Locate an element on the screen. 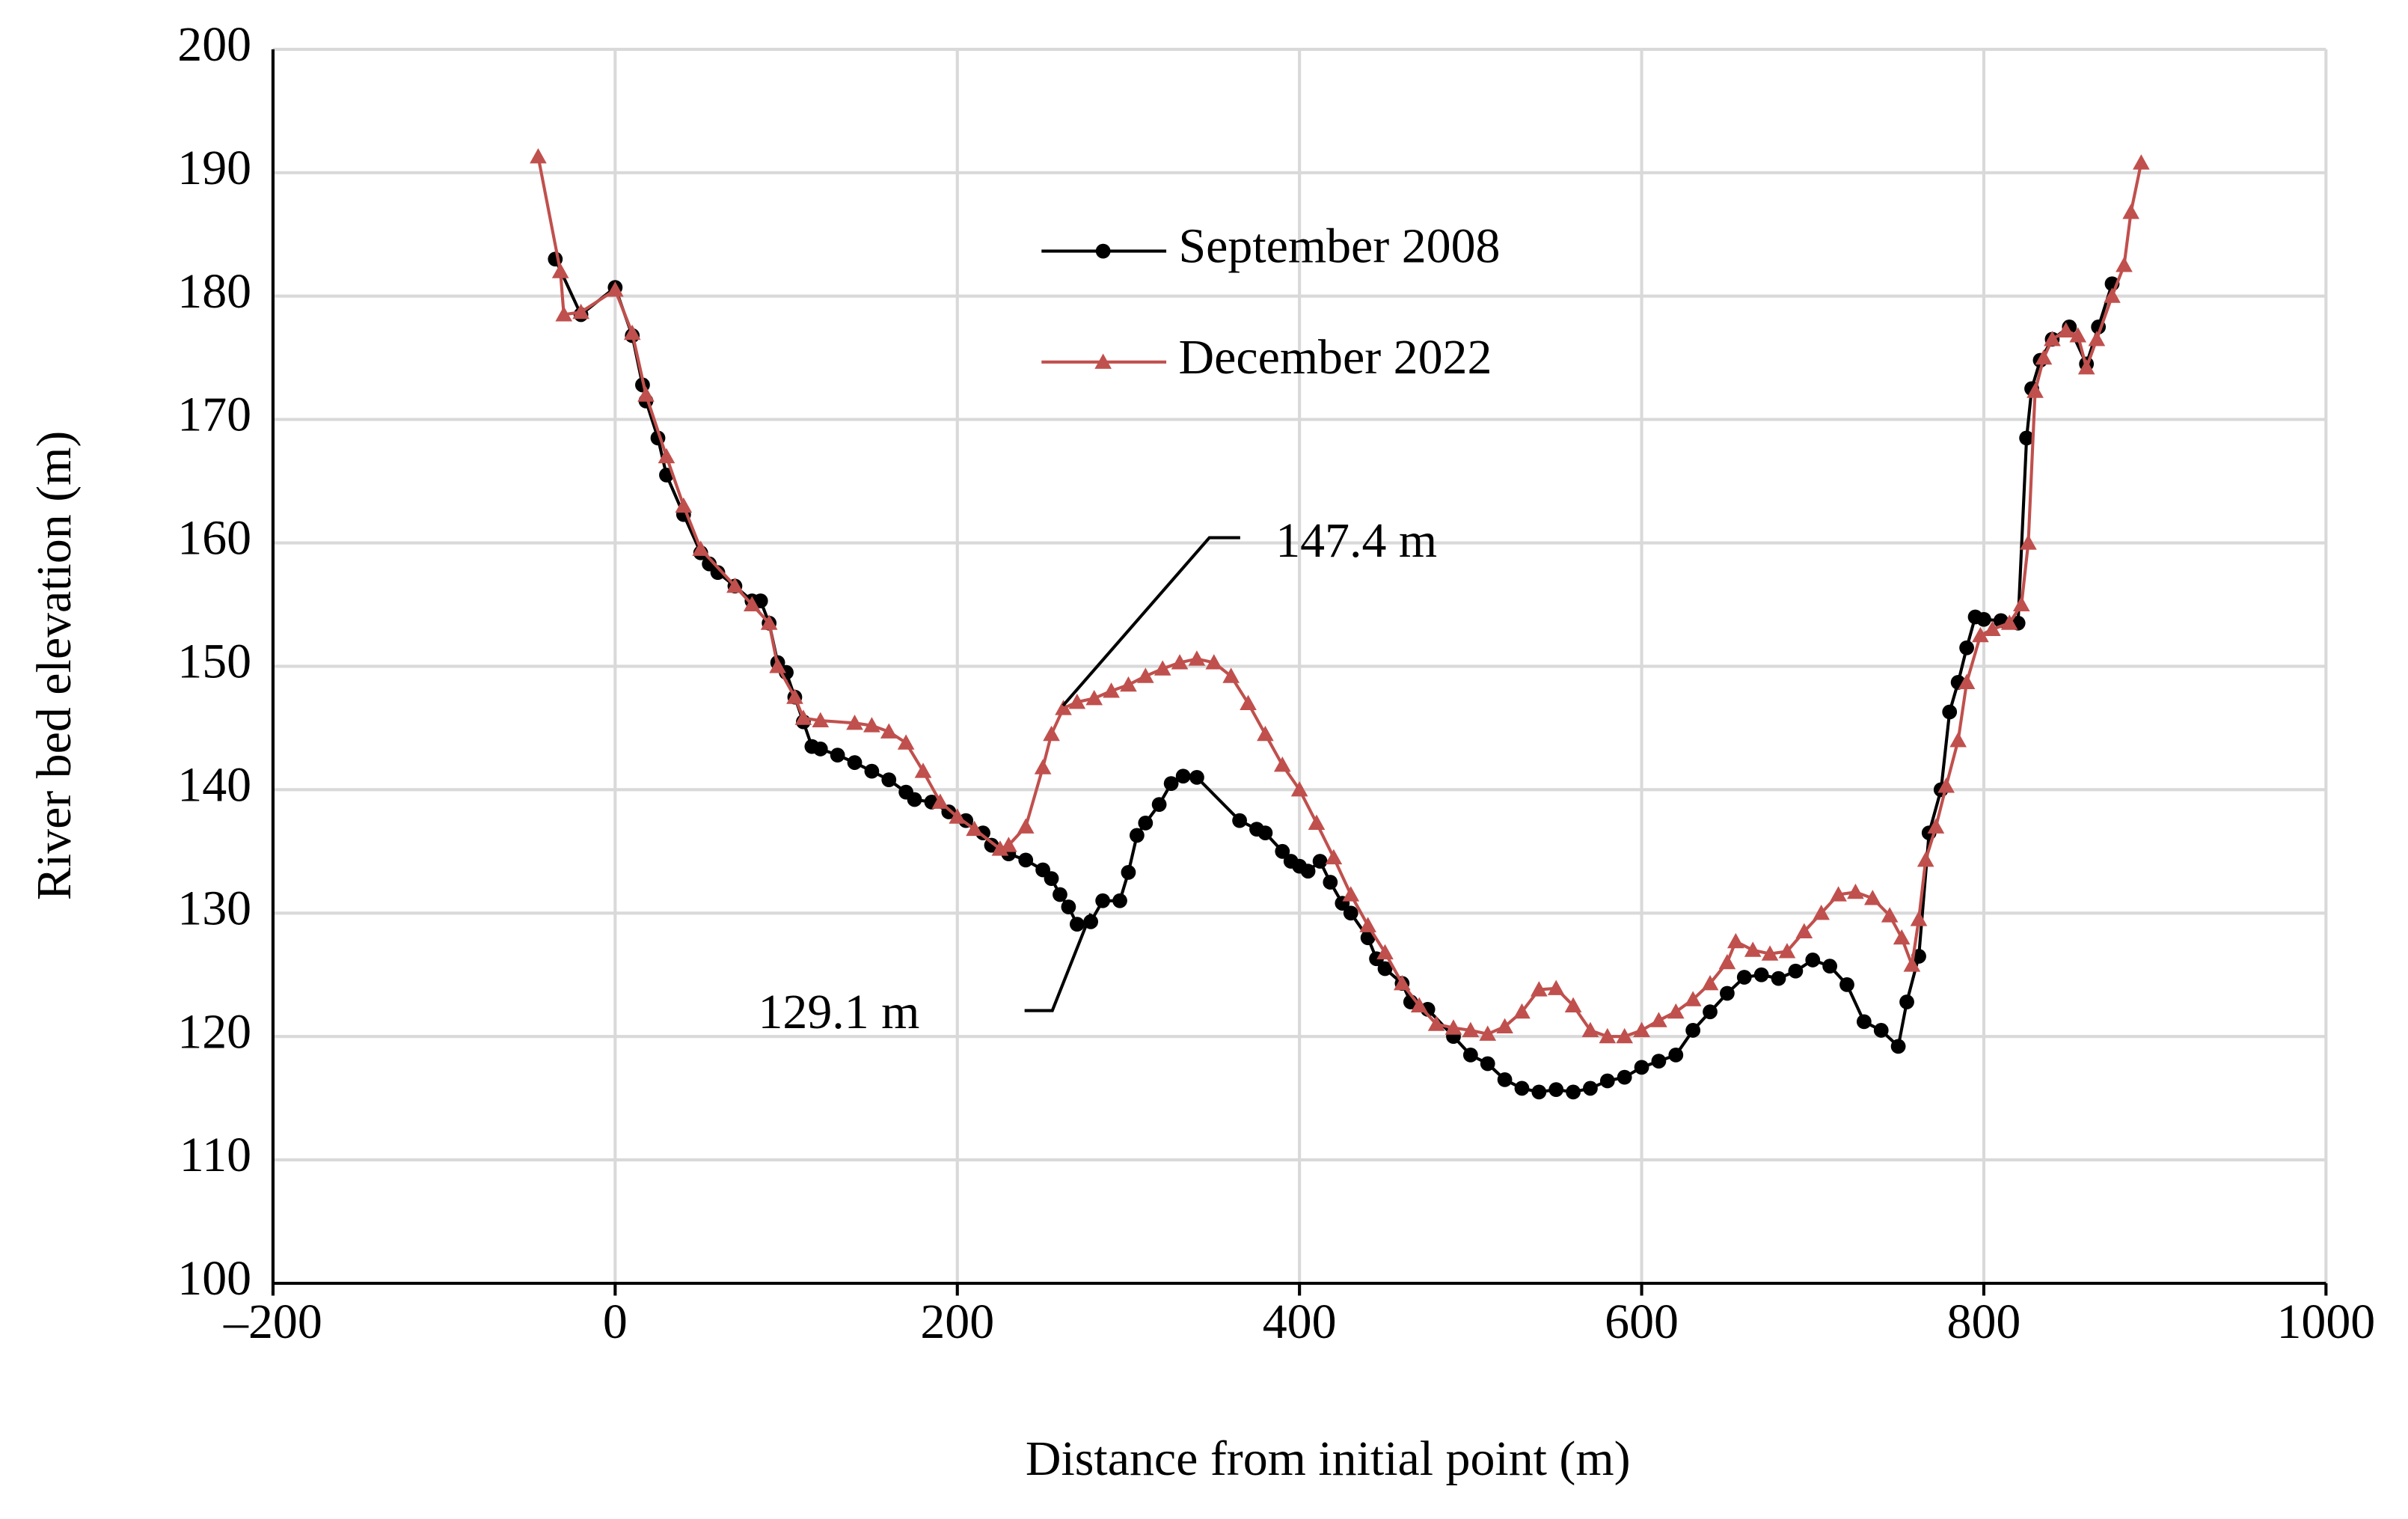 This screenshot has height=1519, width=2408. legend: September 2008 December 2022 is located at coordinates (1270, 302).